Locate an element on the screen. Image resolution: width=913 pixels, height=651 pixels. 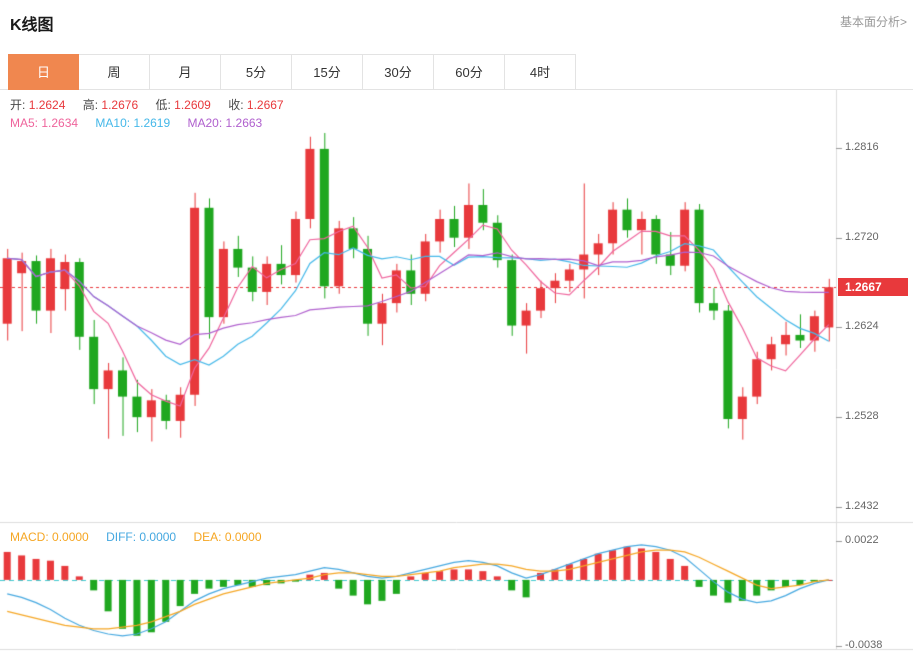
tab-5min: 5分 is located at coordinates (256, 72).